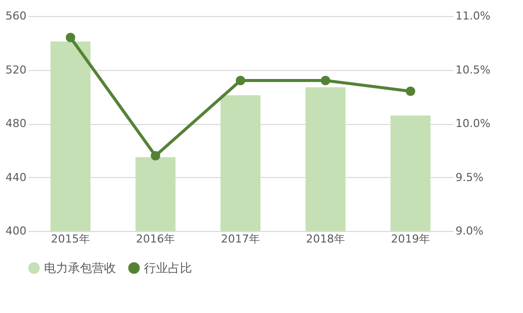 This screenshot has width=523, height=313. What do you see at coordinates (16, 231) in the screenshot?
I see `y-tick-label: 400` at bounding box center [16, 231].